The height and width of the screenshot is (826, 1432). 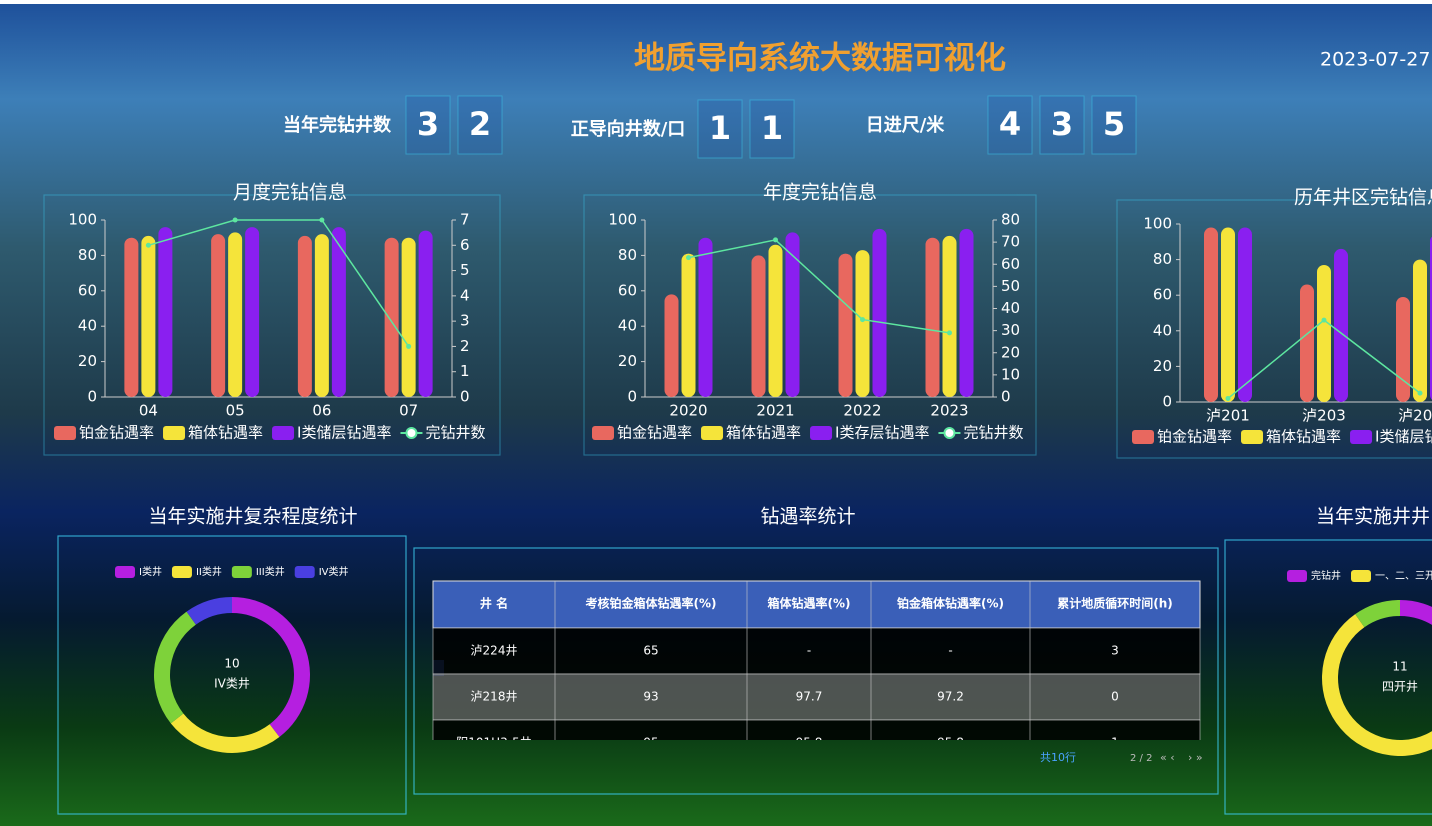 What do you see at coordinates (148, 411) in the screenshot?
I see `x-tick-label: 04` at bounding box center [148, 411].